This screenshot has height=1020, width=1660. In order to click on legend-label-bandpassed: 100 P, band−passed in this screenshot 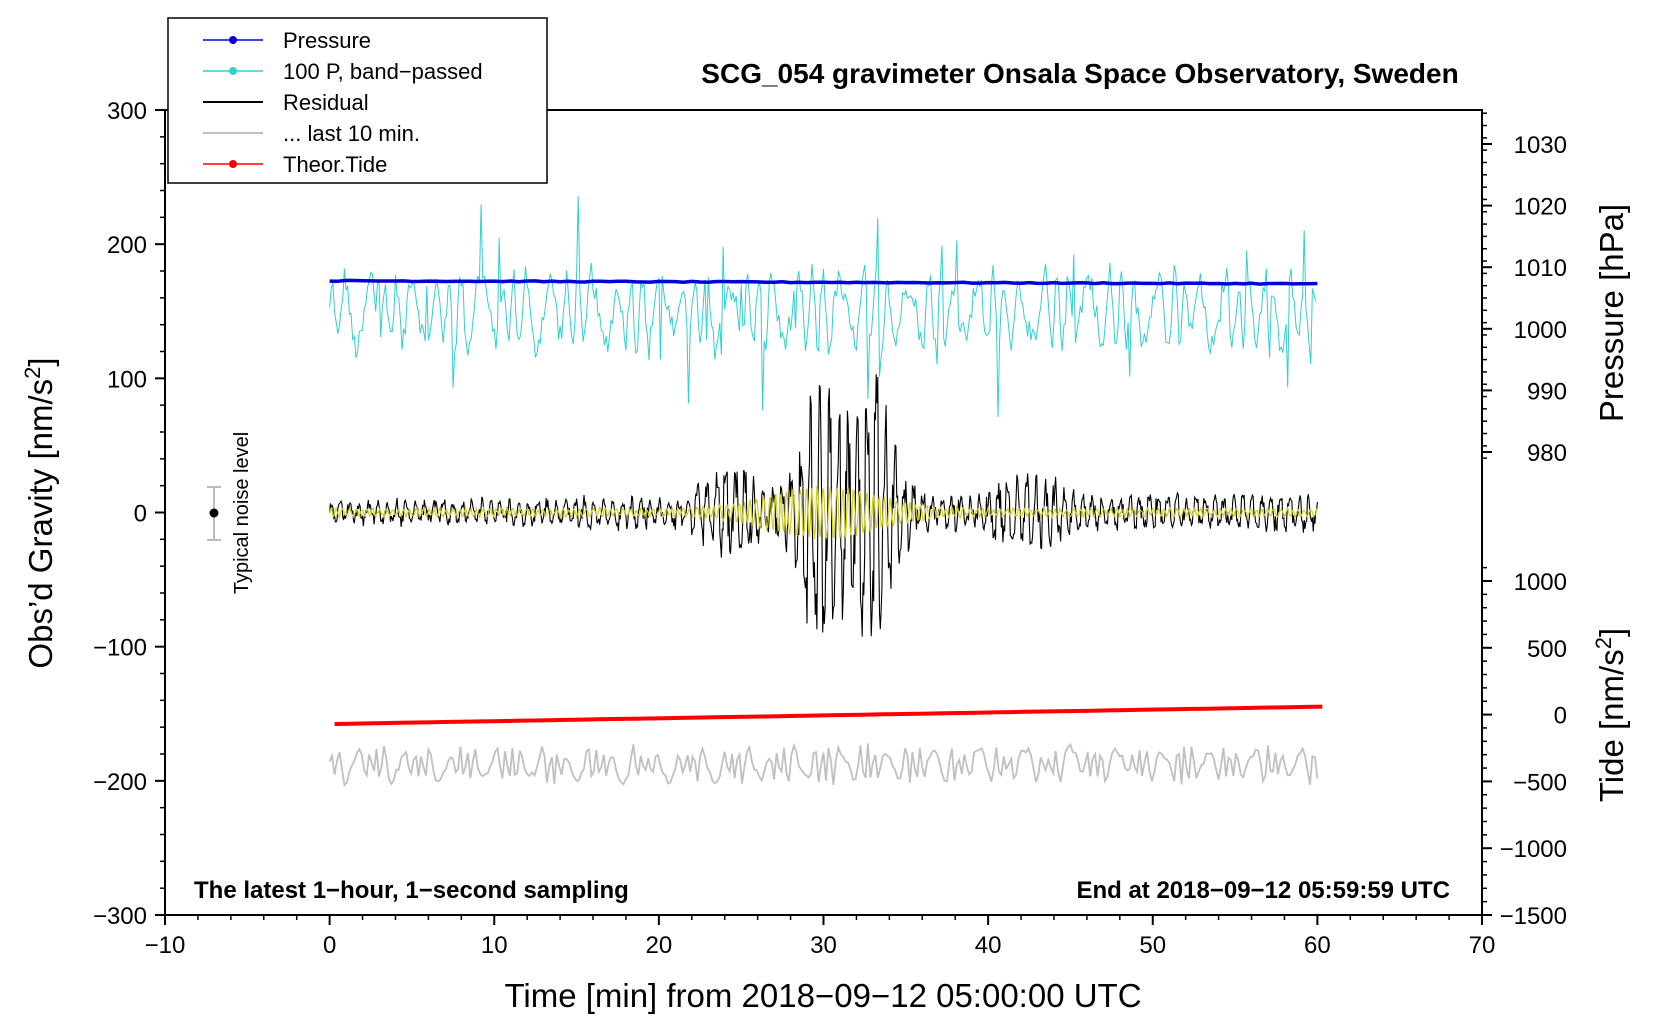, I will do `click(383, 71)`.